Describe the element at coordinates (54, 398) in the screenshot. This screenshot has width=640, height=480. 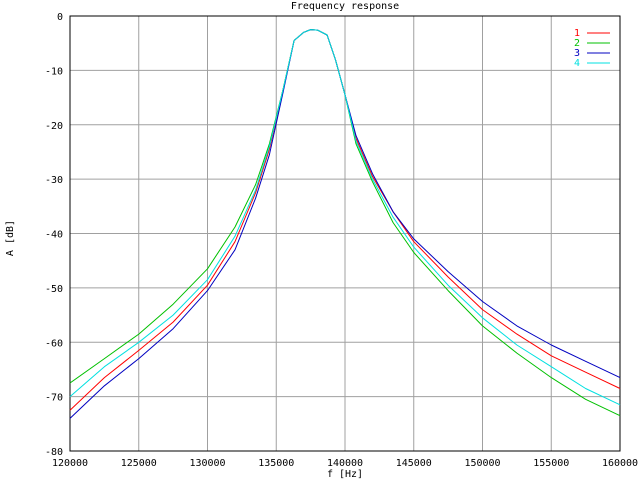
I see `y-tick-label: -70` at that location.